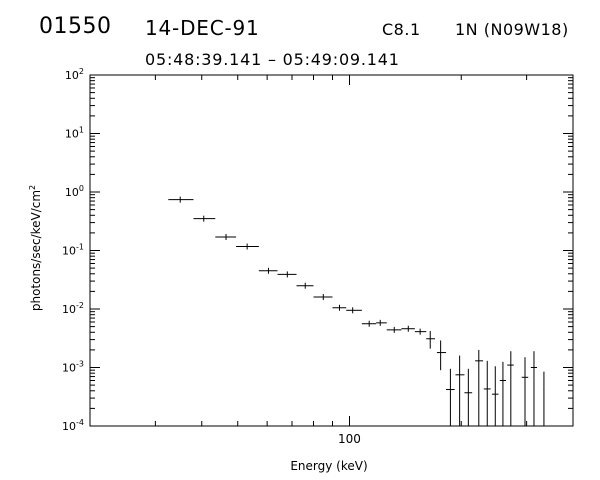  I want to click on y-tick-exponent: -3, so click(80, 364).